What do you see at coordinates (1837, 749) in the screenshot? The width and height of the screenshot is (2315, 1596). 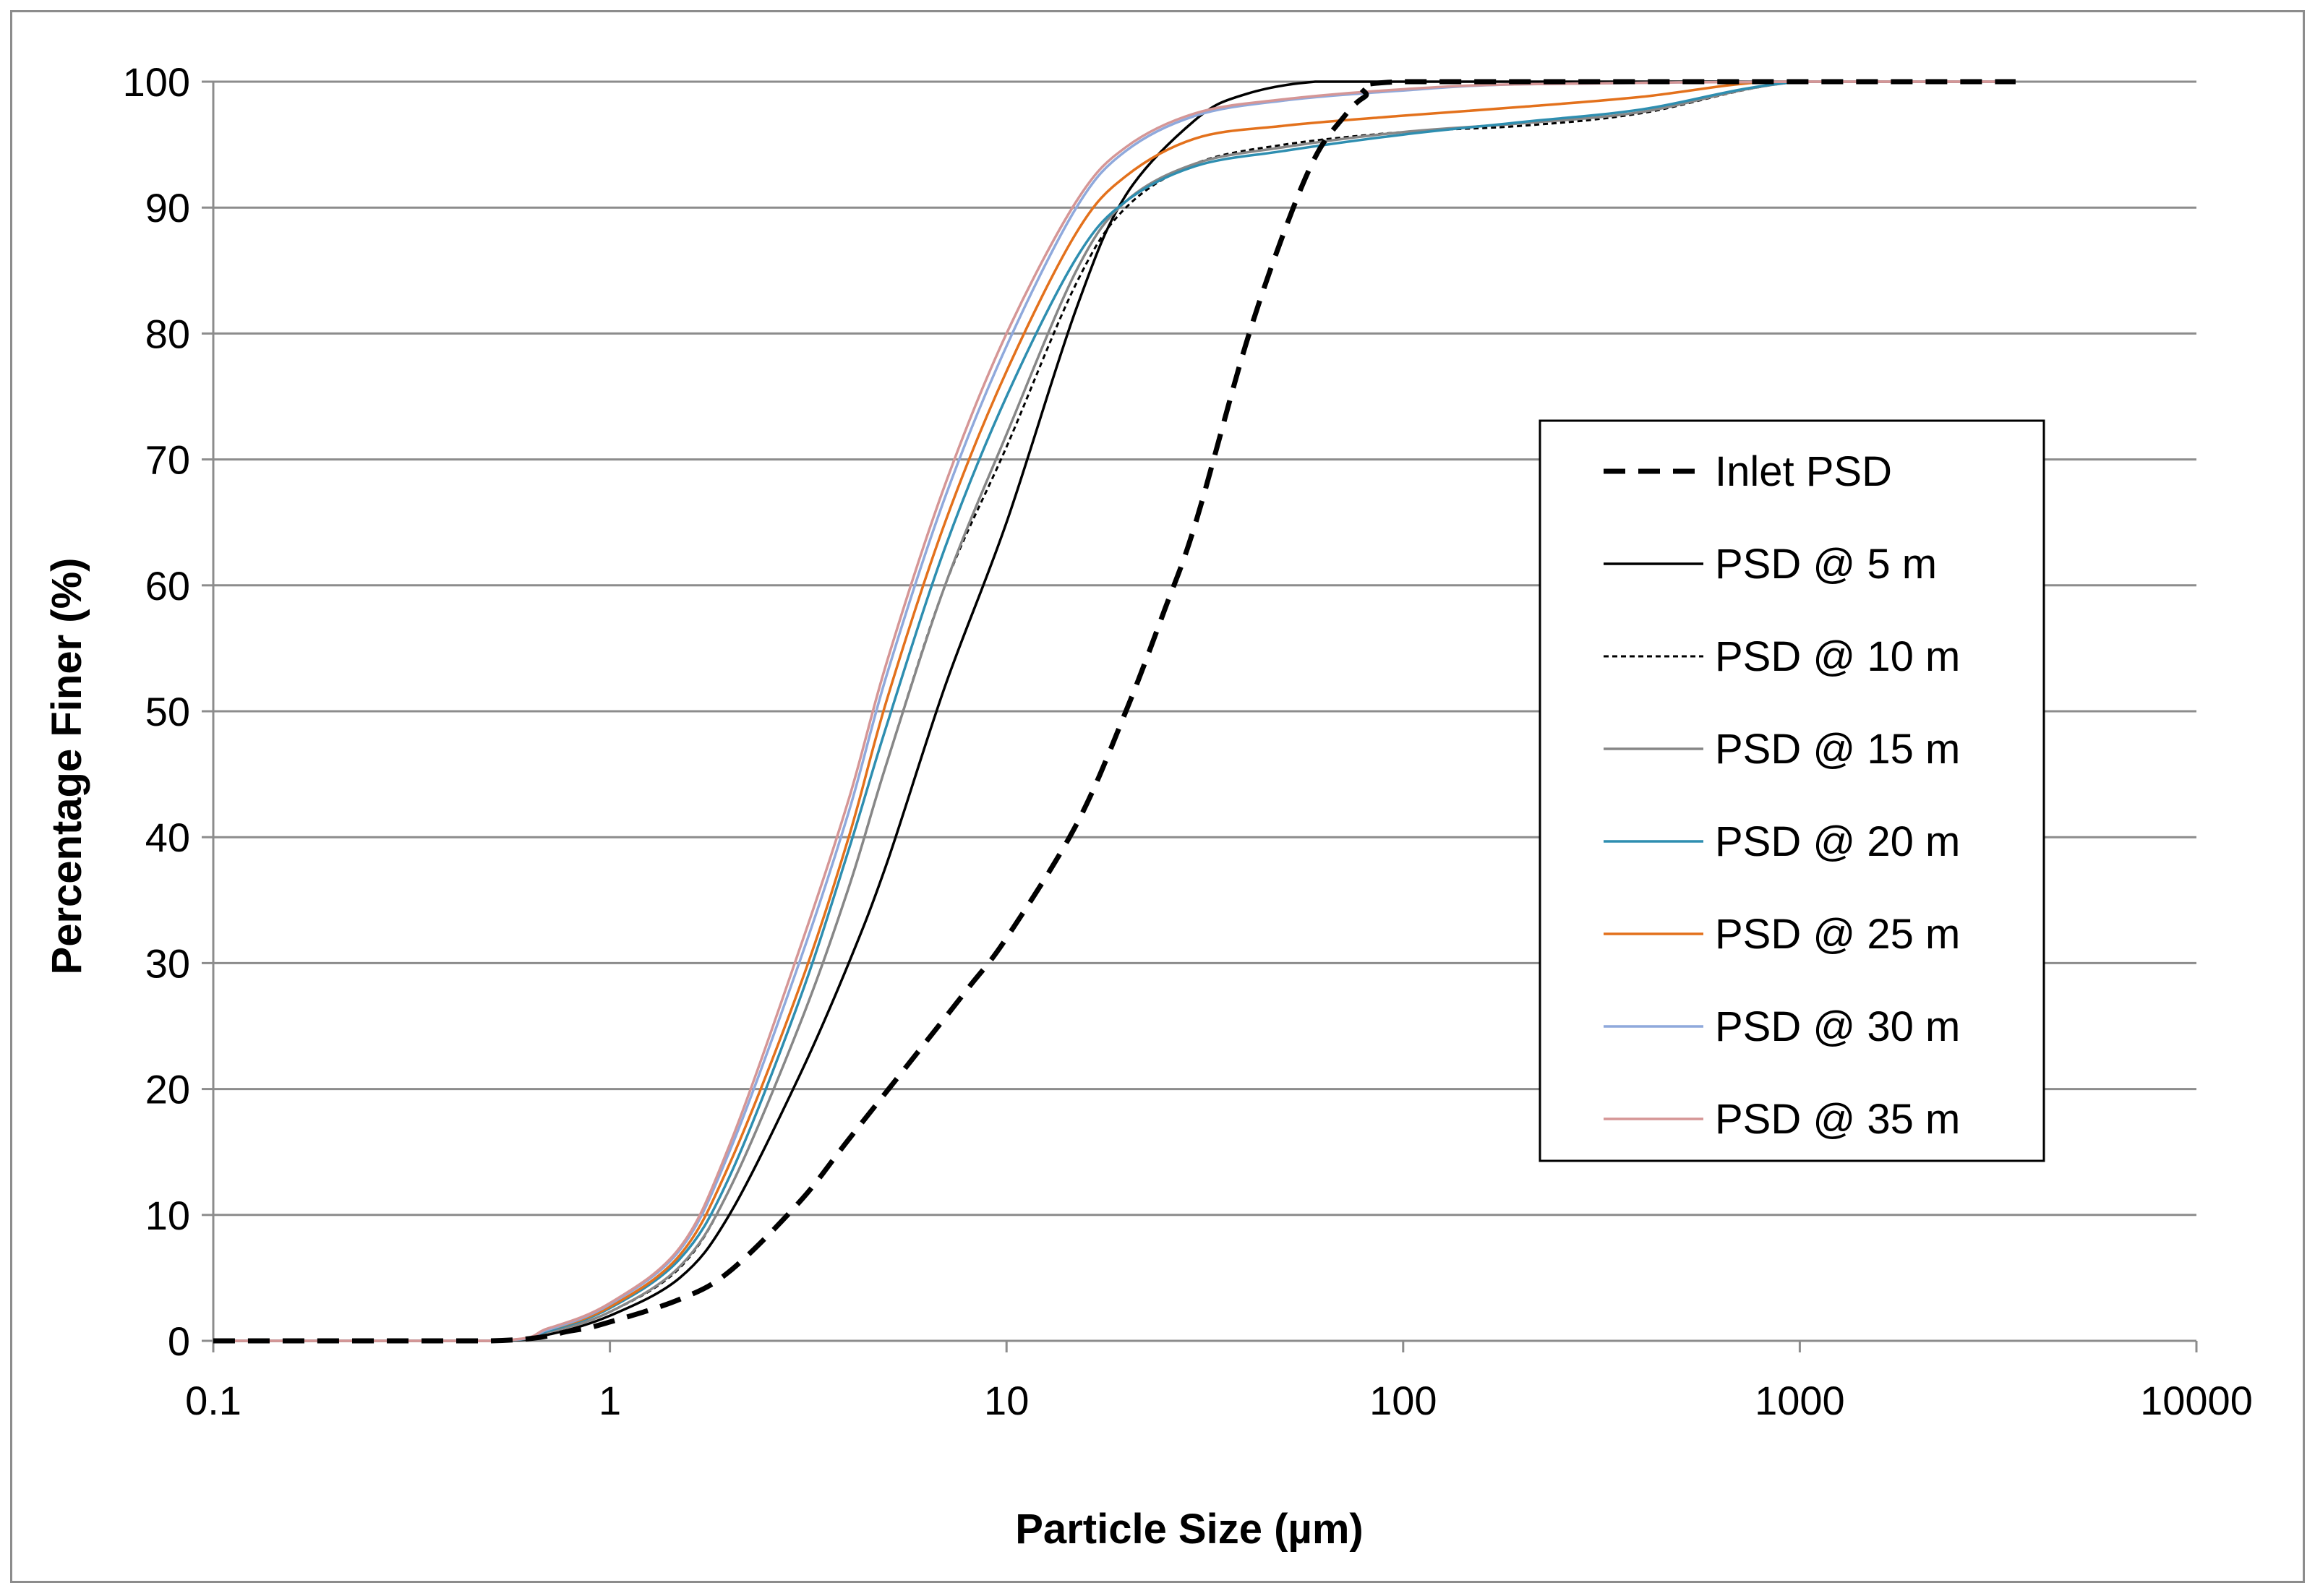 I see `legend-label-psd-15-m: PSD @ 15 m` at bounding box center [1837, 749].